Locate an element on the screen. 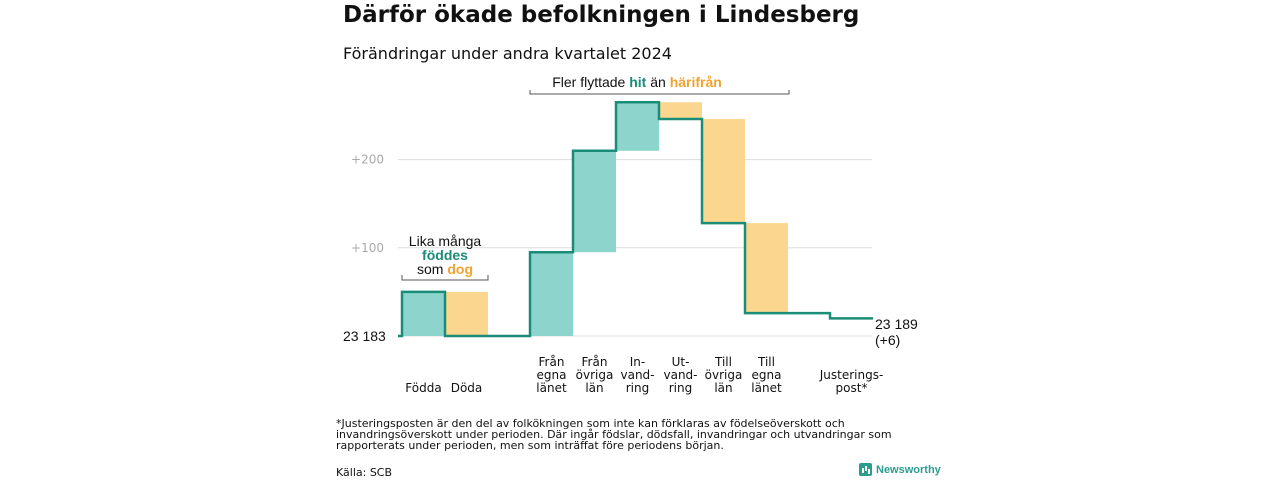  category-label-3: Från is located at coordinates (552, 362).